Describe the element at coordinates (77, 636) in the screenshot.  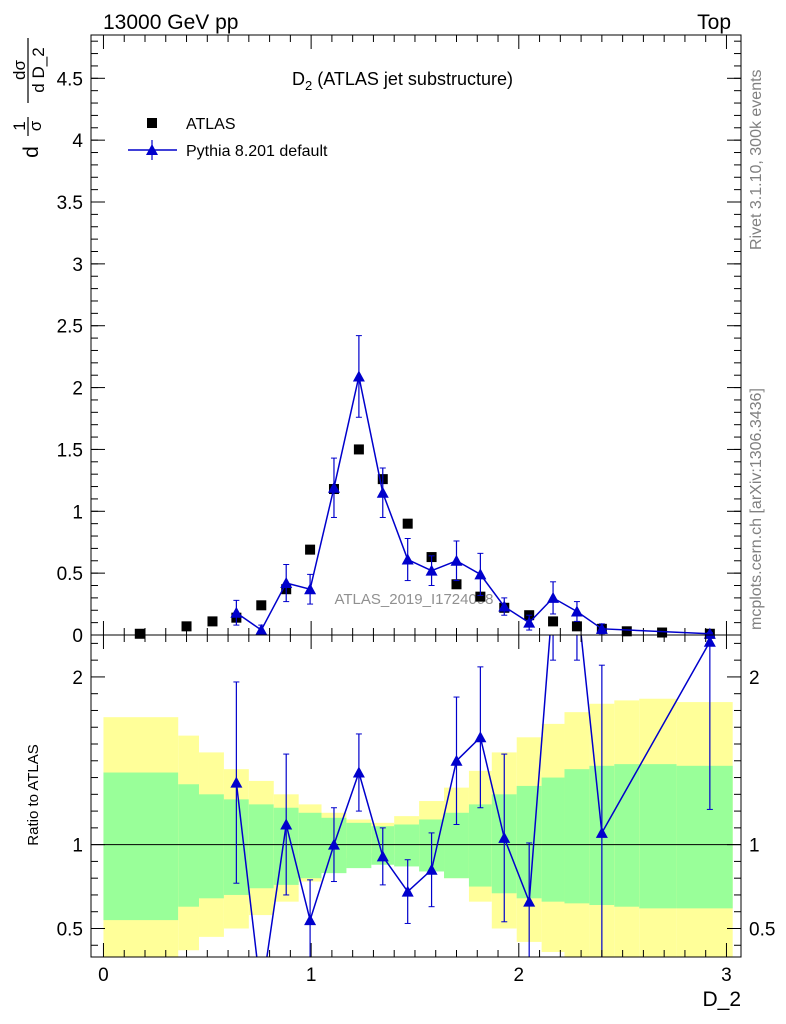
I see `main-ytick-label: 0` at that location.